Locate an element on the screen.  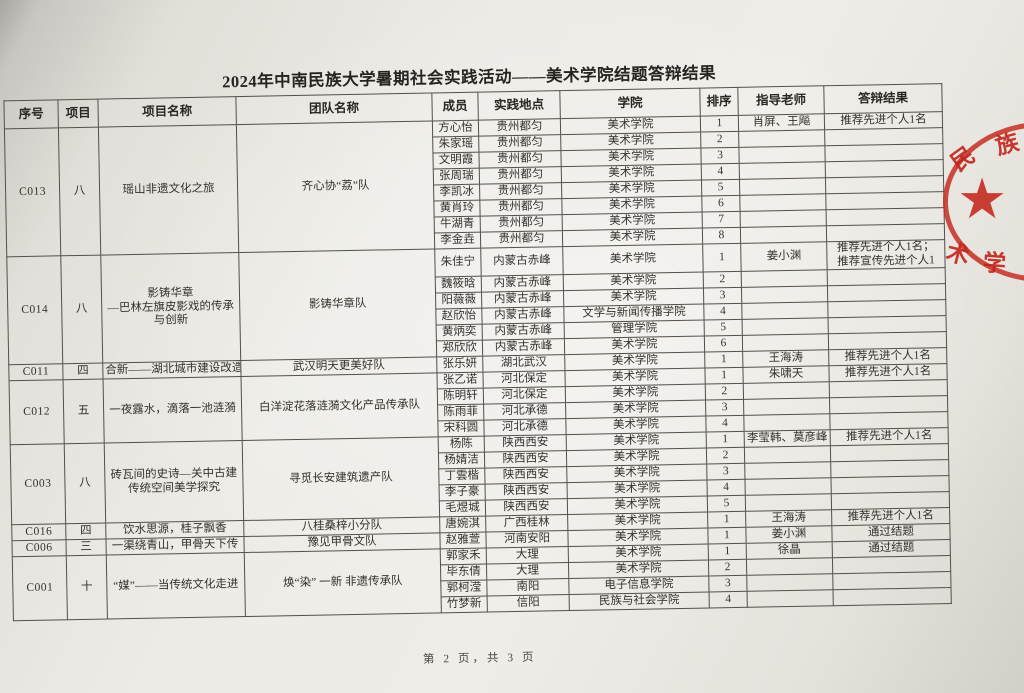
column-header: 成员 is located at coordinates (455, 106).